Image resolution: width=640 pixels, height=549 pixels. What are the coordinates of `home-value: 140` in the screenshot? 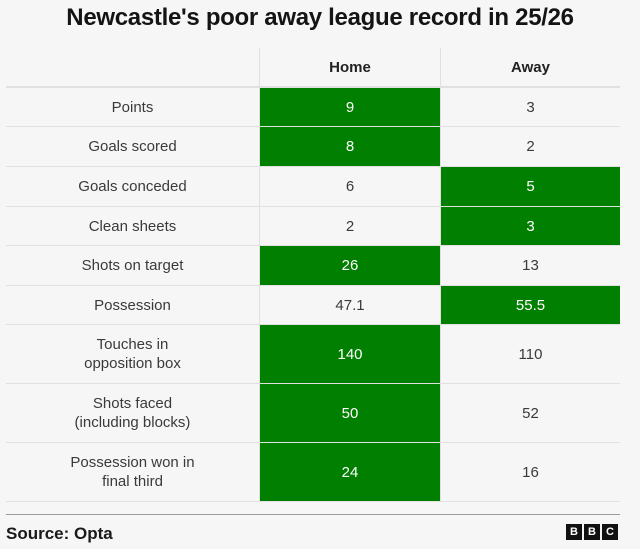 It's located at (349, 354).